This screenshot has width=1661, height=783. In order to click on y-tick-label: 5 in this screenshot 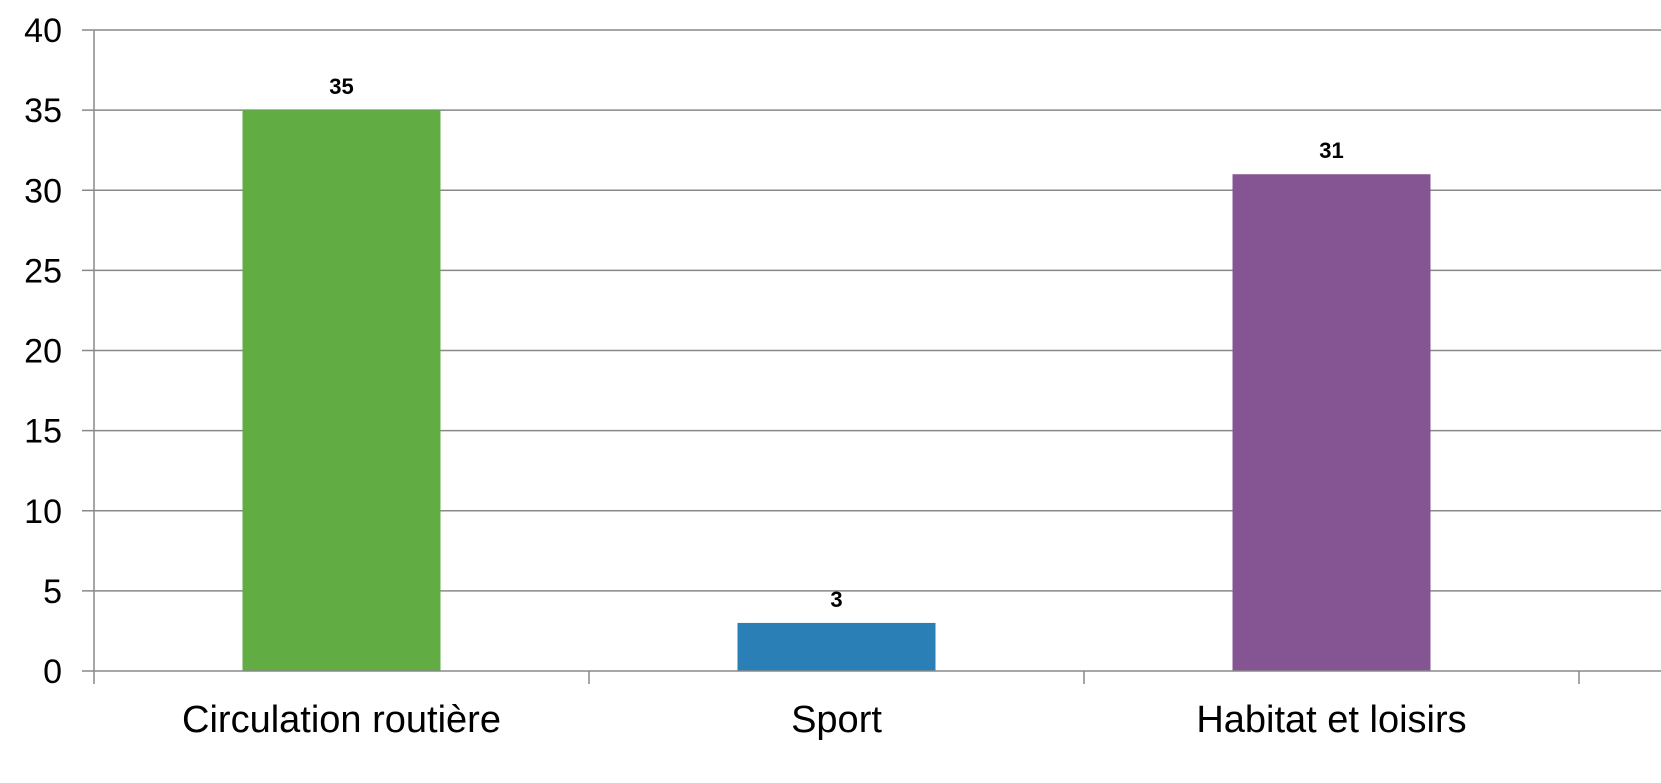, I will do `click(52, 592)`.